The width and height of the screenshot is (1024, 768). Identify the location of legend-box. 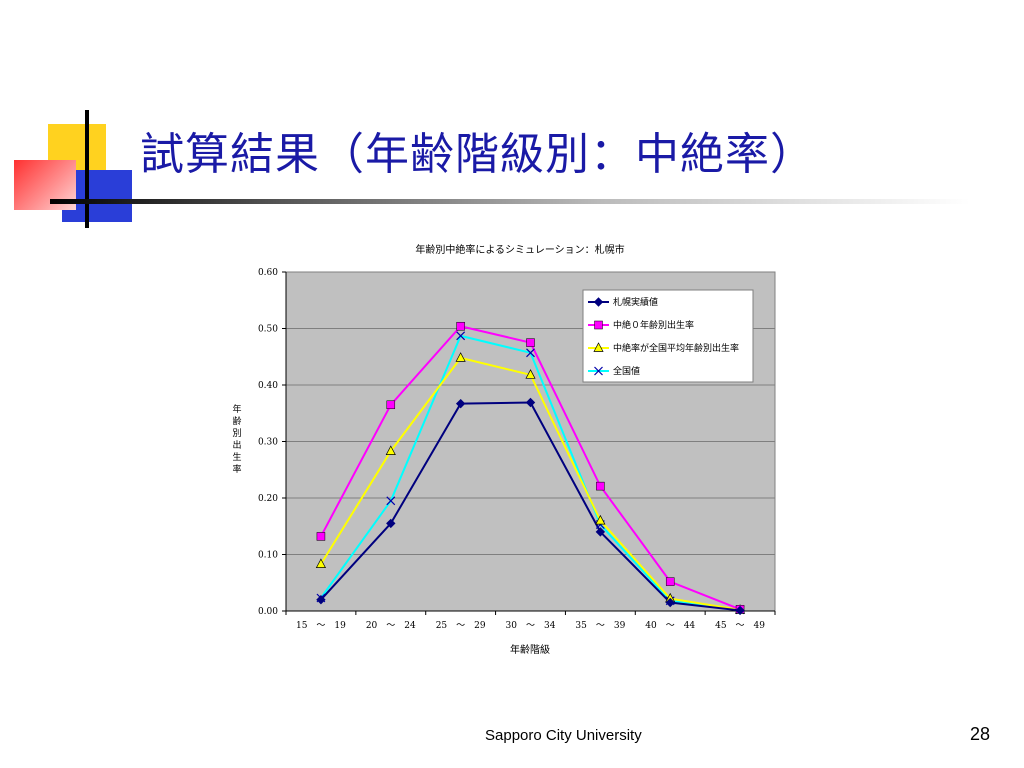
(668, 336).